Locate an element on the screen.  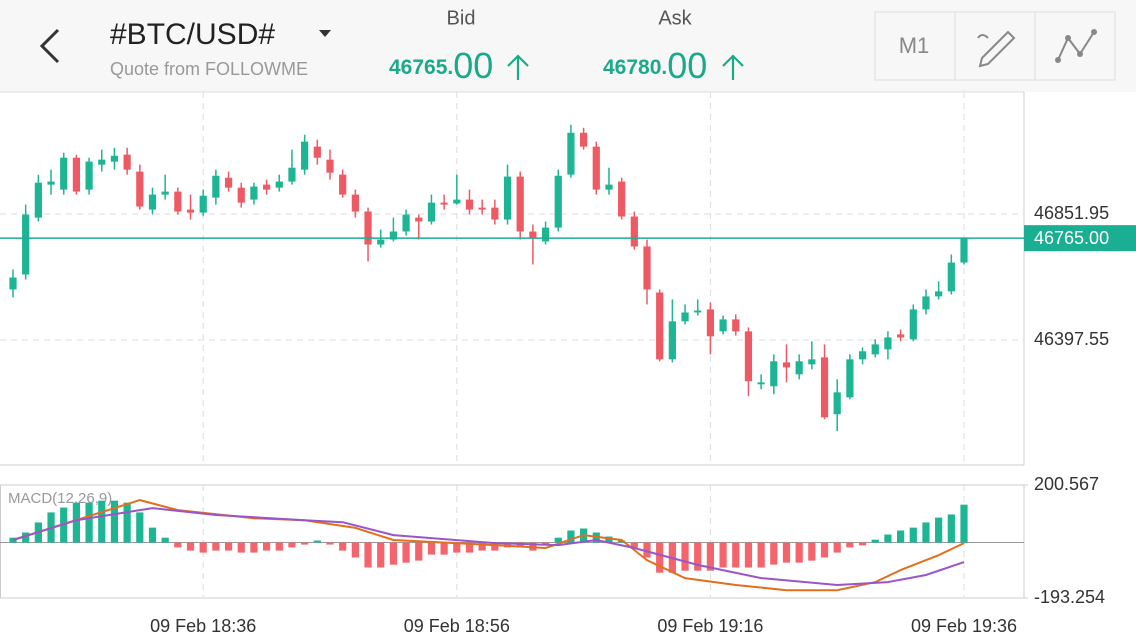
current-price-label: 46765.00 is located at coordinates (1071, 238).